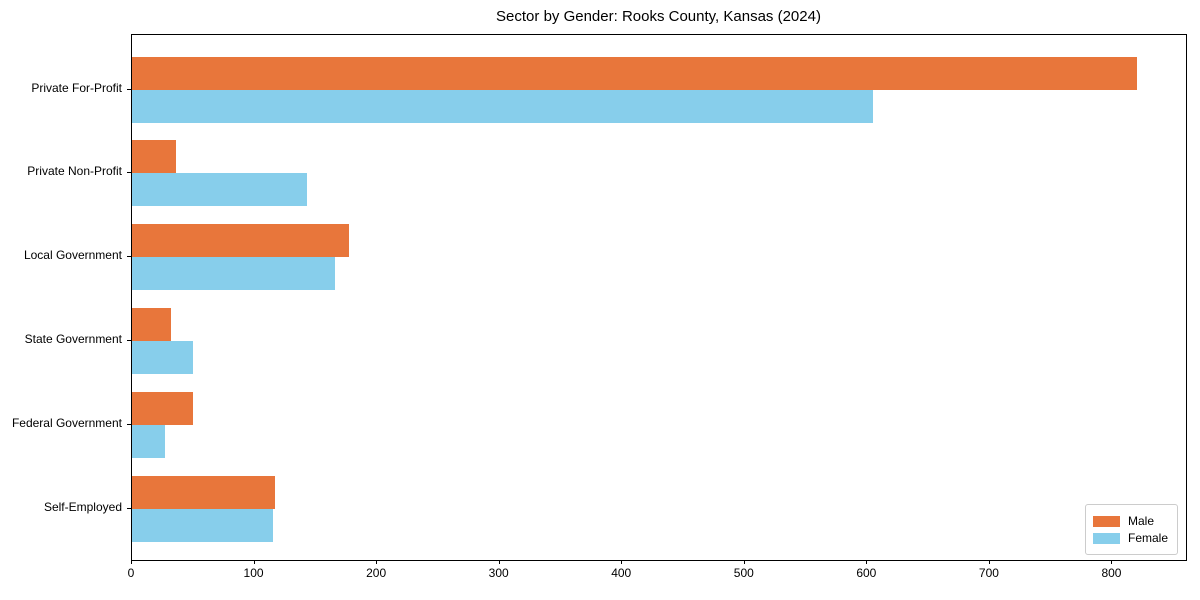 This screenshot has height=600, width=1200. What do you see at coordinates (82, 506) in the screenshot?
I see `y-tick-label: Self-Employed` at bounding box center [82, 506].